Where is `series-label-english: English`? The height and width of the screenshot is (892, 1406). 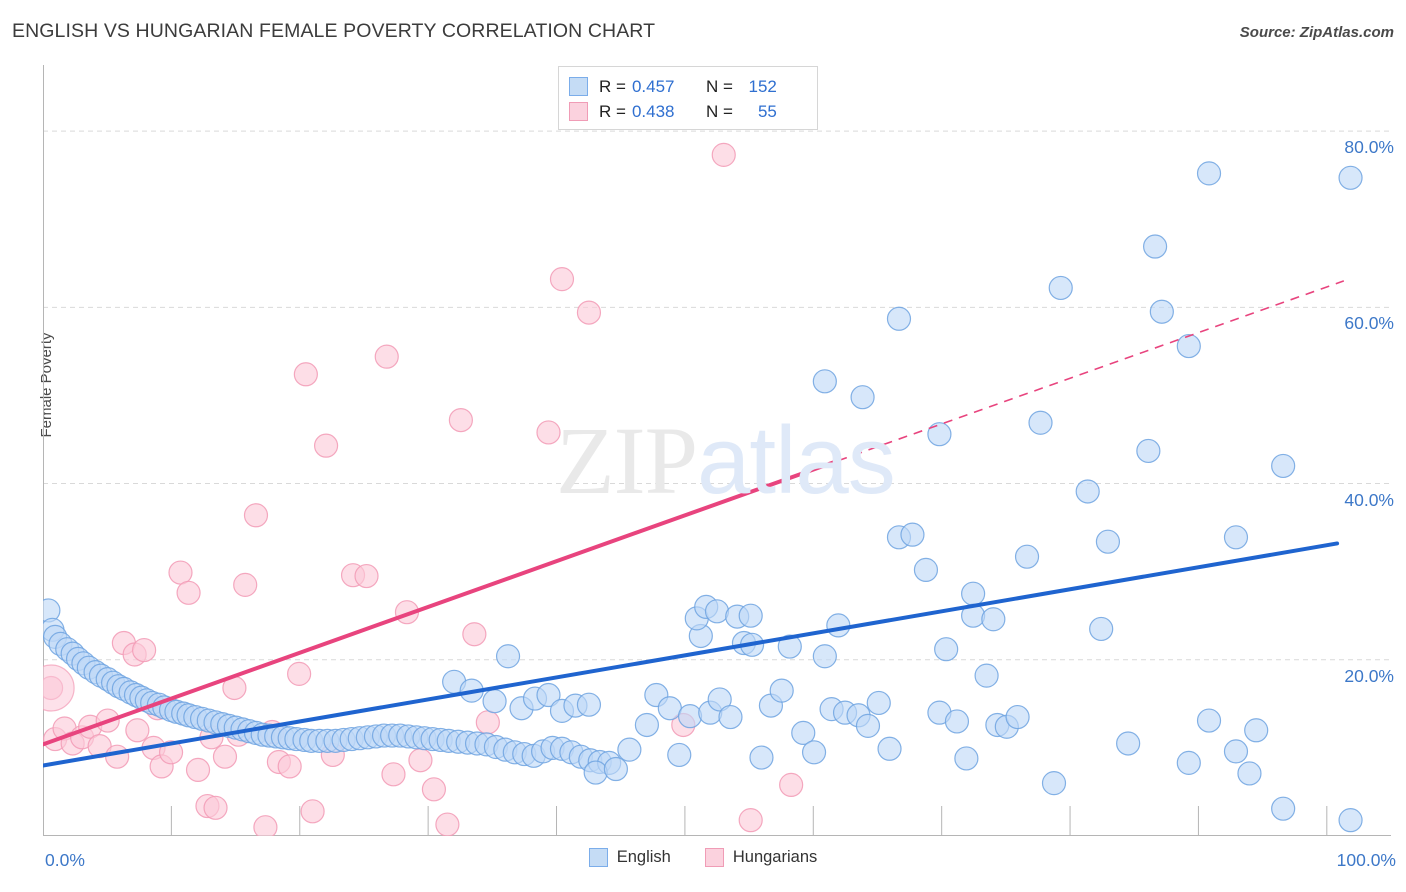
series-label-english: English is located at coordinates (643, 857).